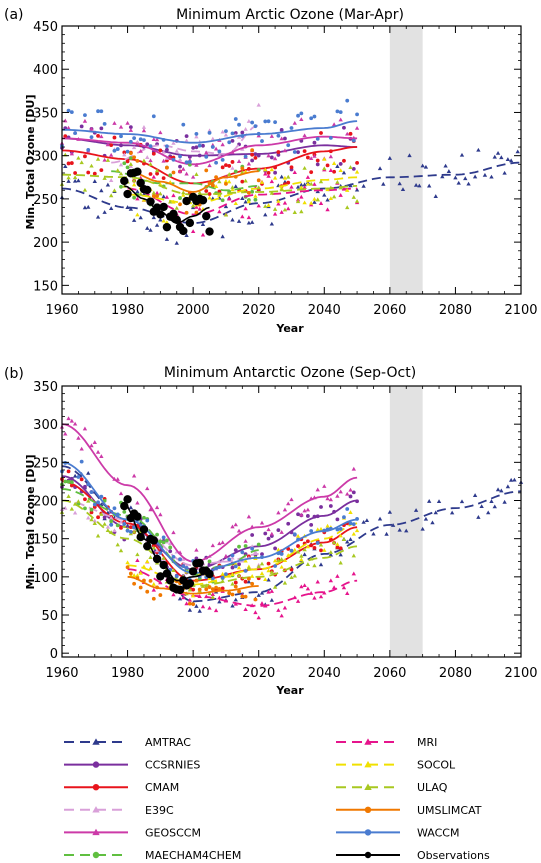 The width and height of the screenshot is (541, 863). What do you see at coordinates (386, 742) in the screenshot?
I see `legend-item-mri: MRI` at bounding box center [386, 742].